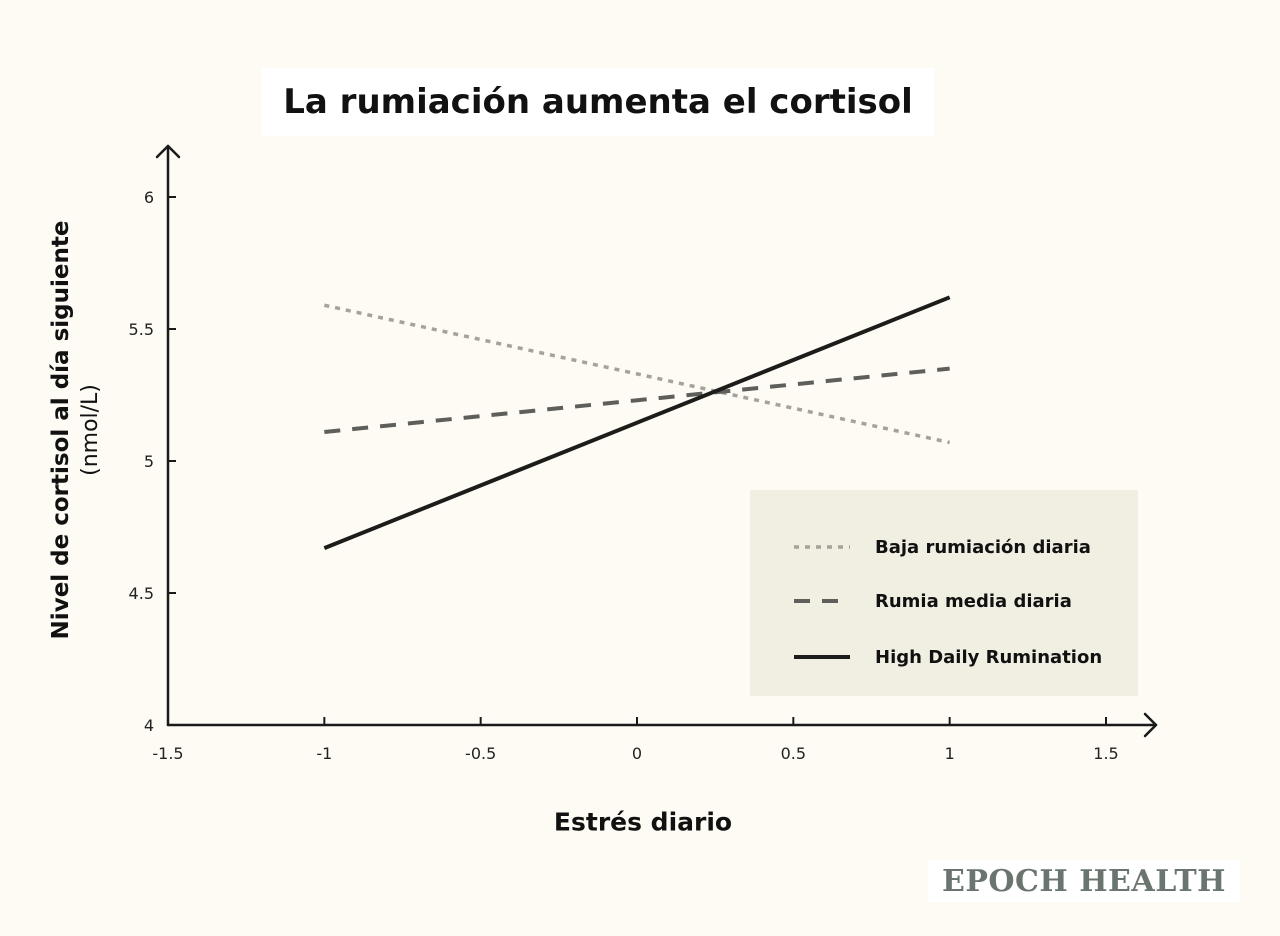 The image size is (1280, 936). What do you see at coordinates (1150, 725) in the screenshot?
I see `x-axis-arrow` at bounding box center [1150, 725].